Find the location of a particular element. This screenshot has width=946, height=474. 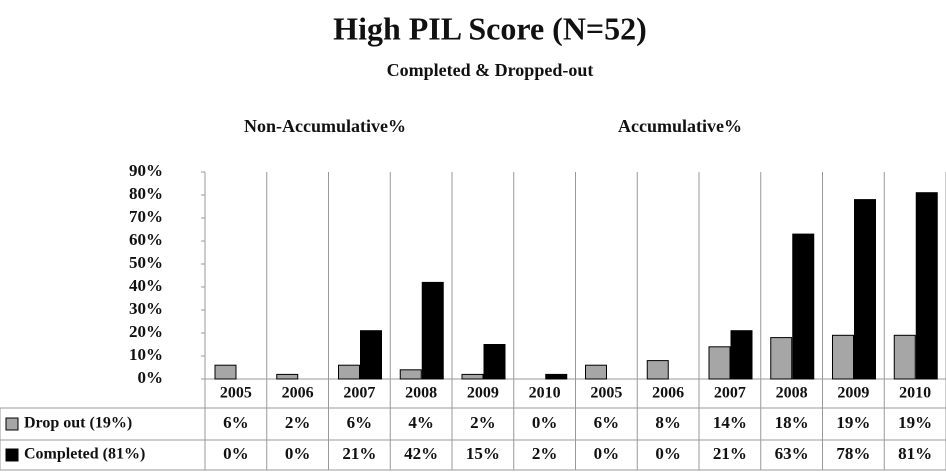

legend-label: Completed (81%) is located at coordinates (84, 454).